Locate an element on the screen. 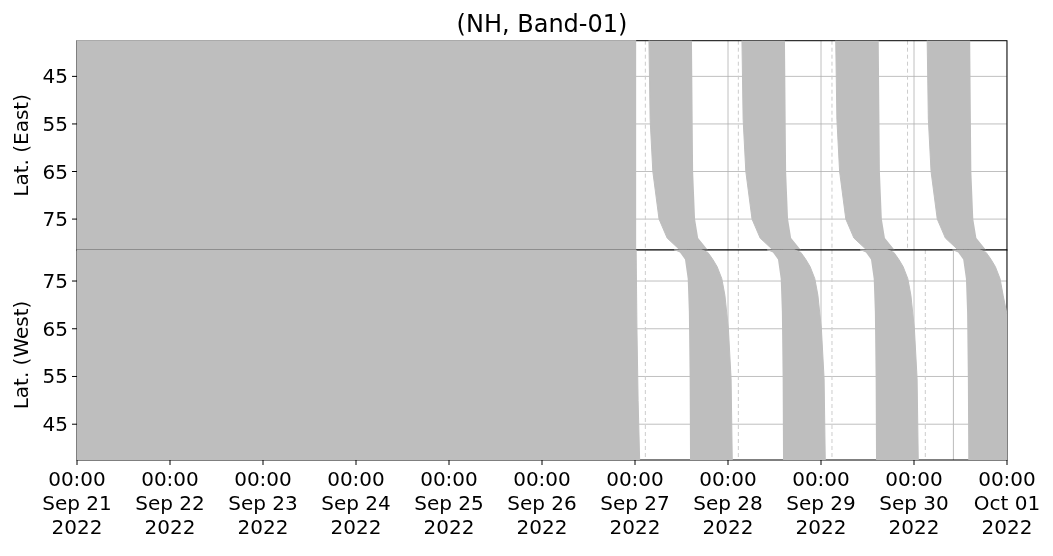  y-axis-title: Lat. (East) is located at coordinates (21, 145).